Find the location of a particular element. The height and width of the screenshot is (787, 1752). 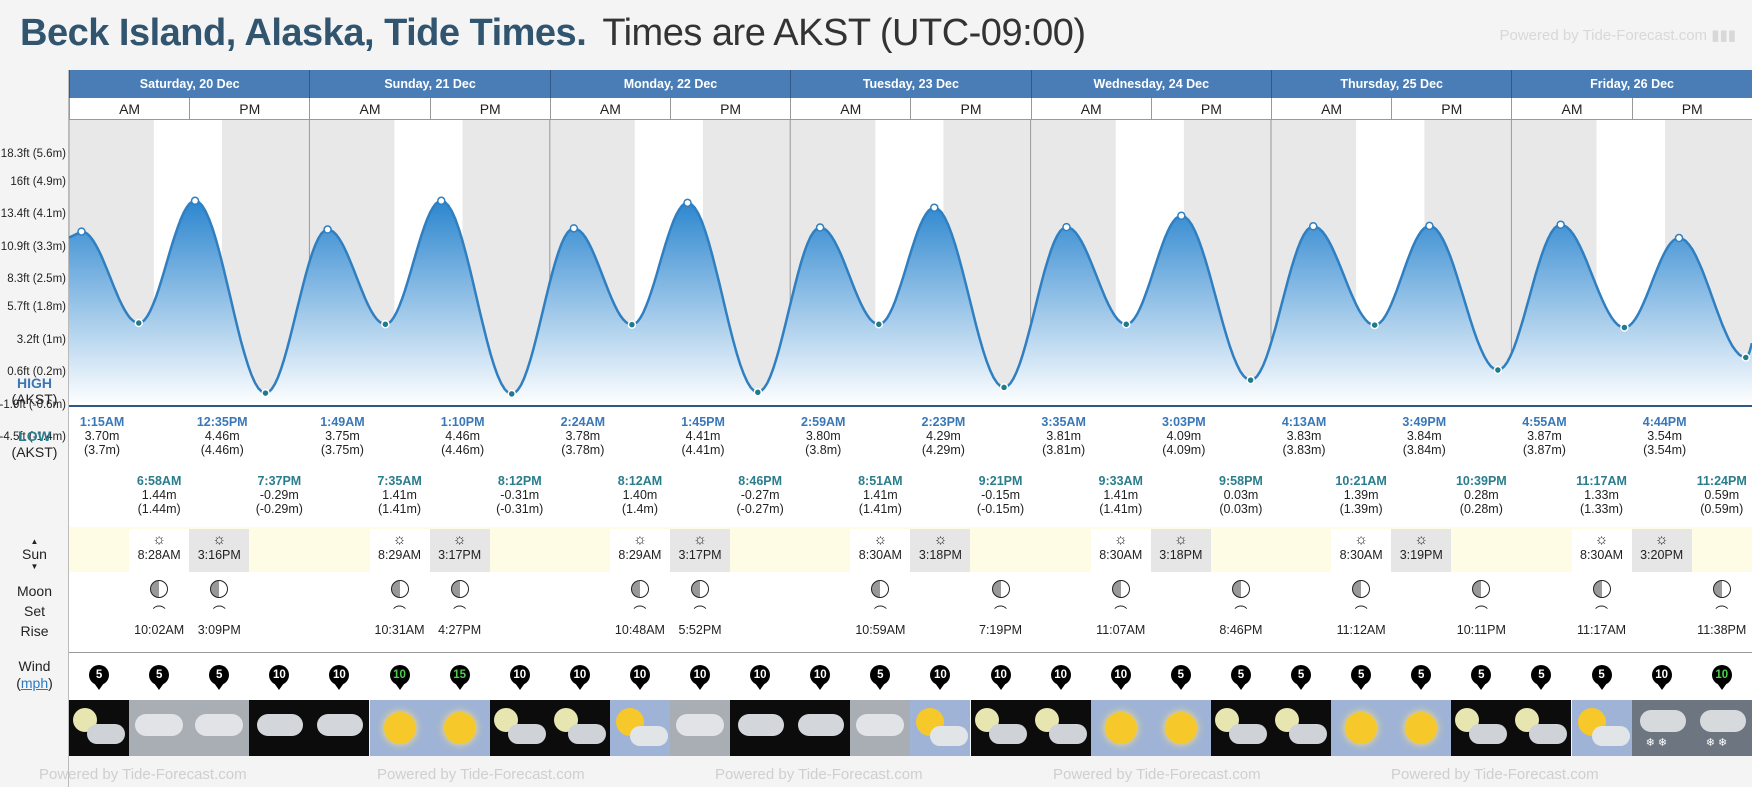

high-tide-time: 1:10PM is located at coordinates (462, 422).